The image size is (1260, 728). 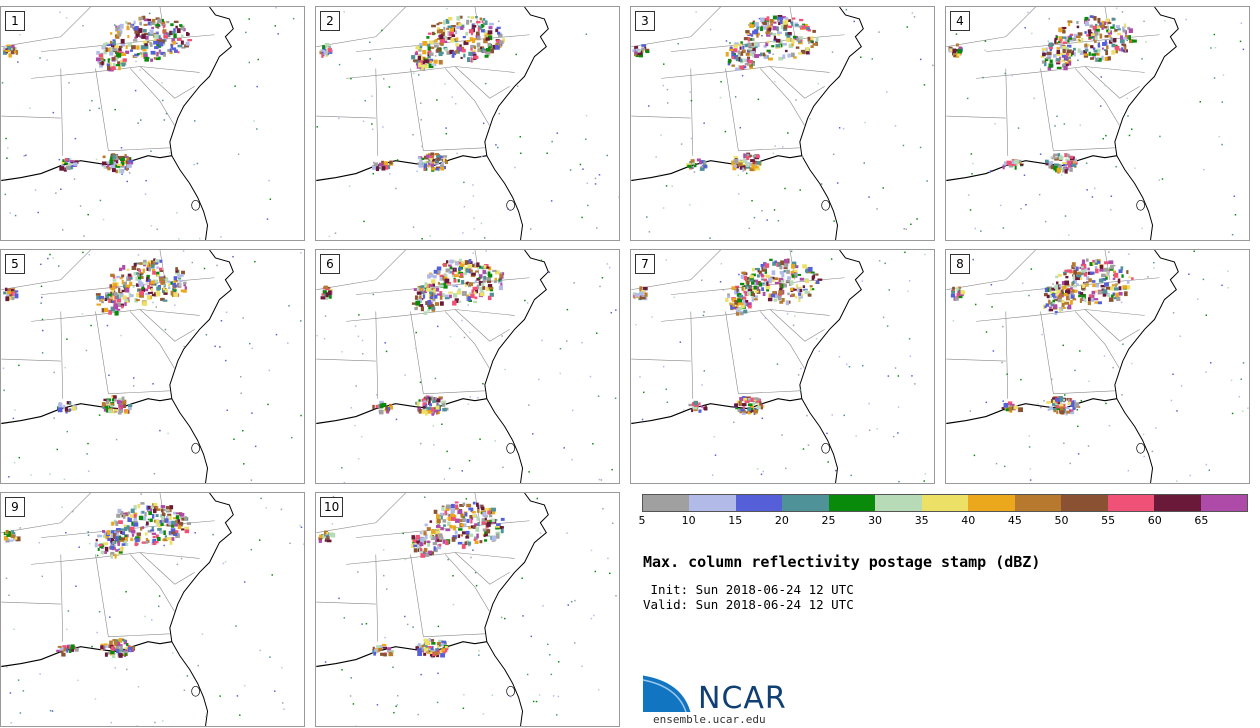 I want to click on member-panel-3: 3, so click(x=782, y=123).